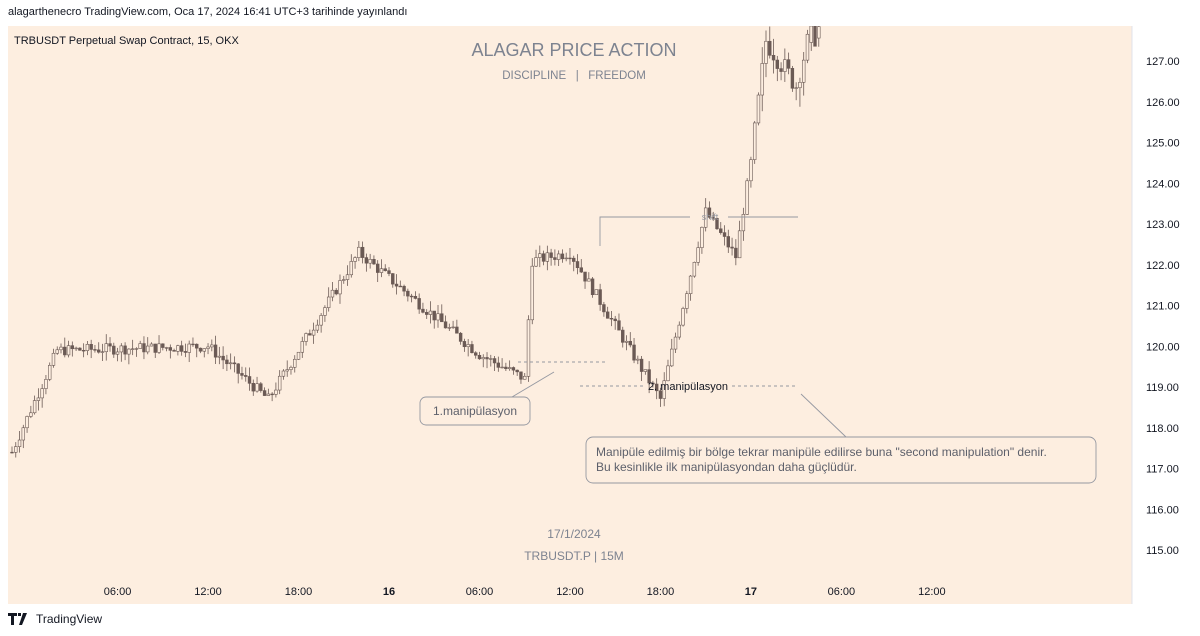  What do you see at coordinates (480, 592) in the screenshot?
I see `time-tick-label: 06:00` at bounding box center [480, 592].